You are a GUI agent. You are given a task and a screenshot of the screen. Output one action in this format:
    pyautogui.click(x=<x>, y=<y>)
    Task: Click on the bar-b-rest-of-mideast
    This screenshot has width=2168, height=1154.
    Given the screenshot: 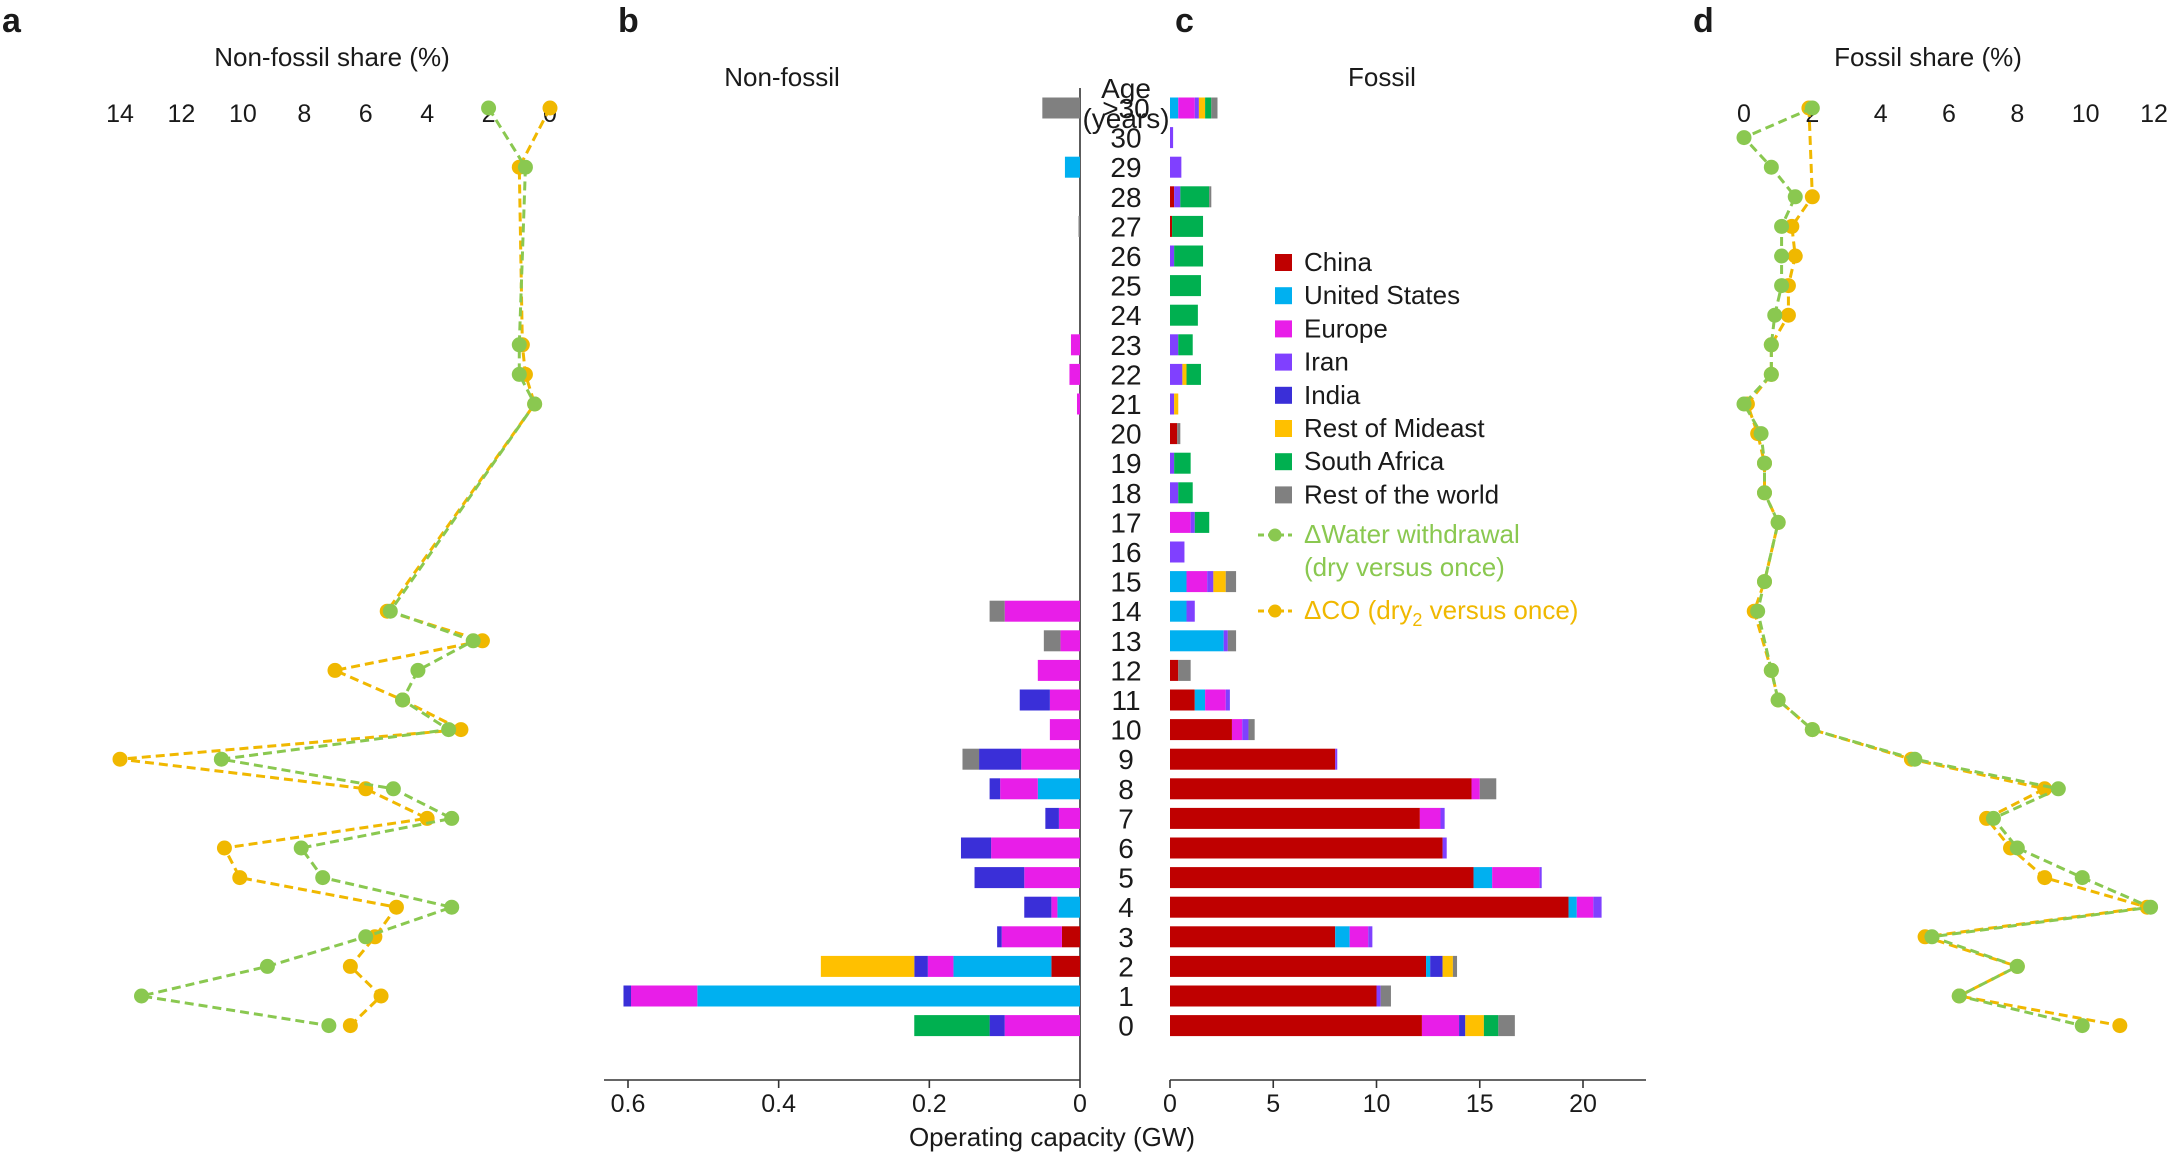 What is the action you would take?
    pyautogui.click(x=867, y=966)
    